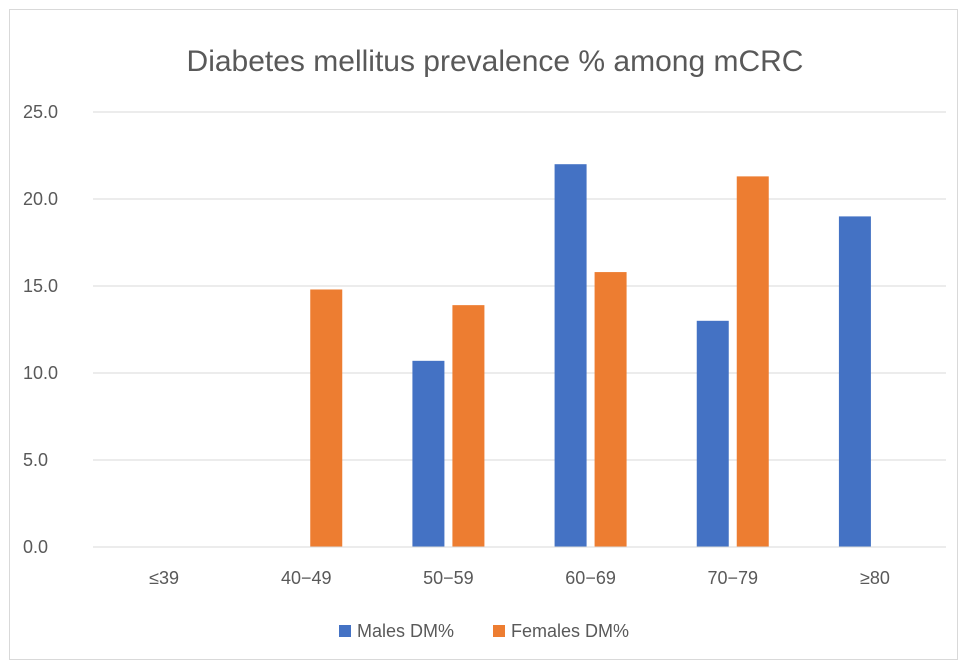  I want to click on x-tick-label: ≤39, so click(164, 578).